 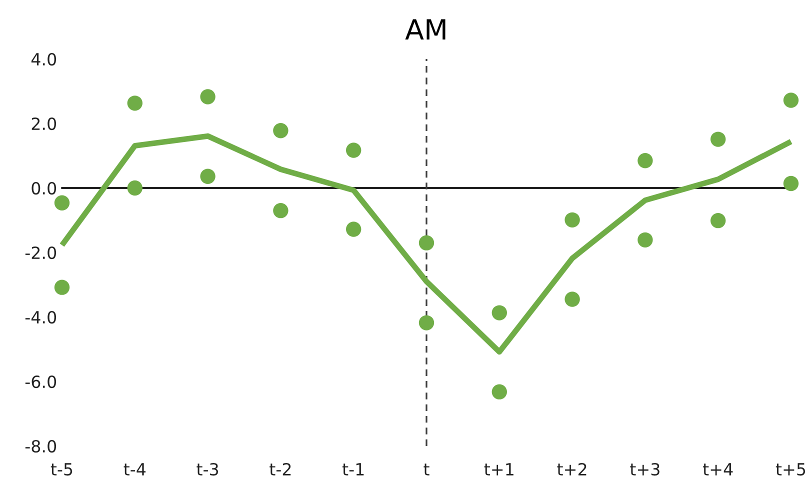 I want to click on y-tick-label: 2.0, so click(x=44, y=123).